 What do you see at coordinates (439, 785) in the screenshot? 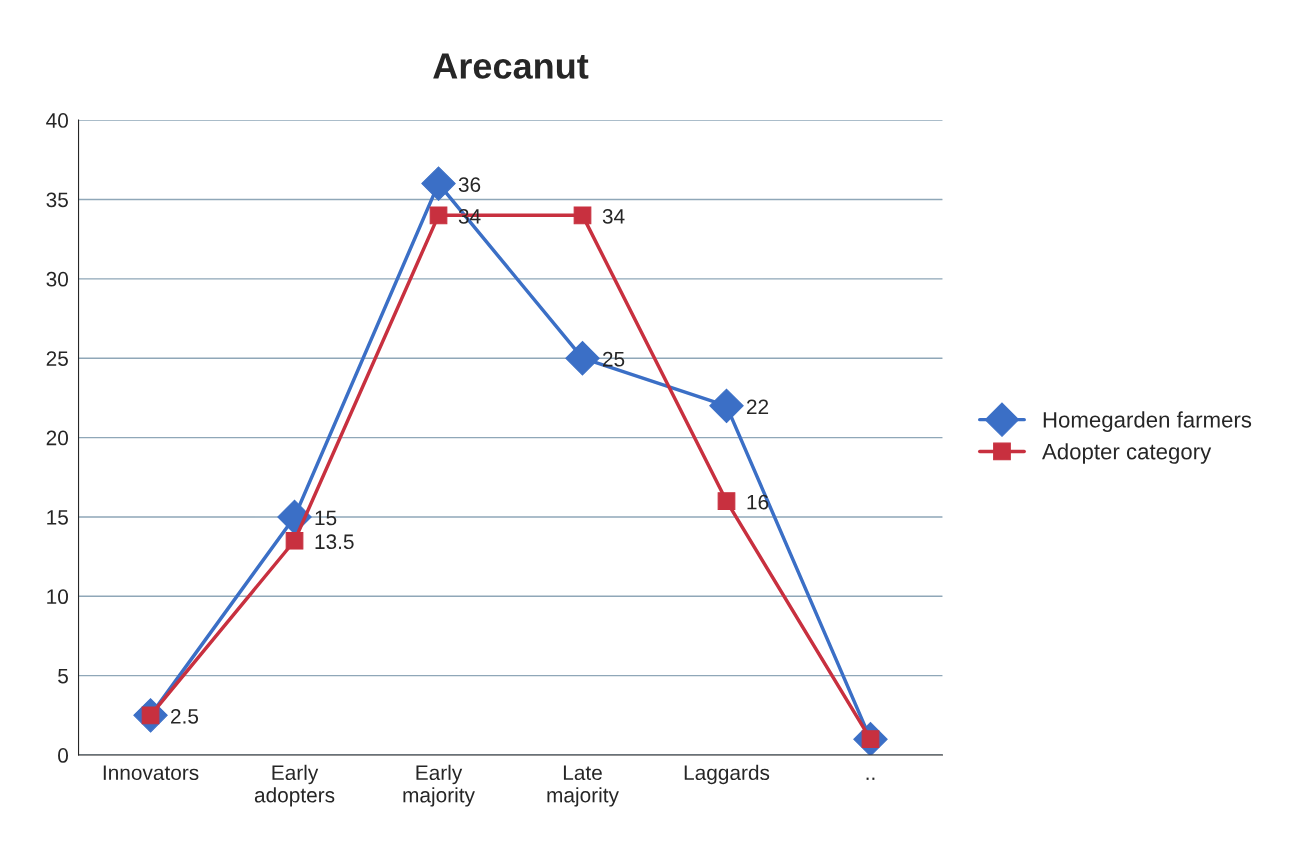
I see `x-tick-label: Early majority` at bounding box center [439, 785].